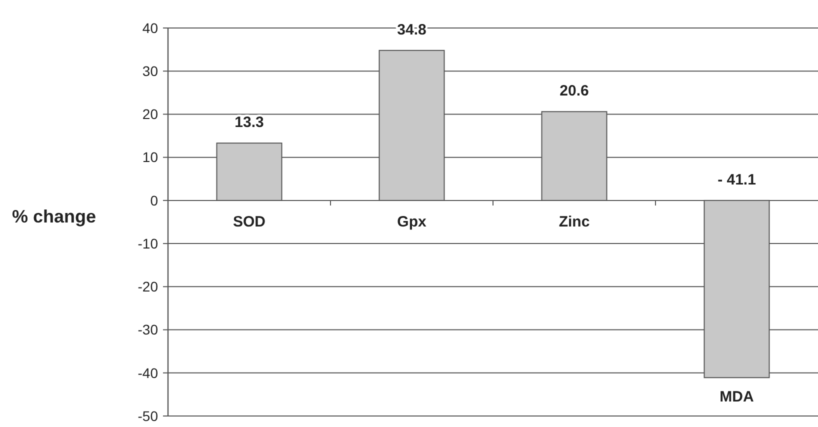 The height and width of the screenshot is (427, 818). I want to click on x-tick-label: MDA, so click(737, 397).